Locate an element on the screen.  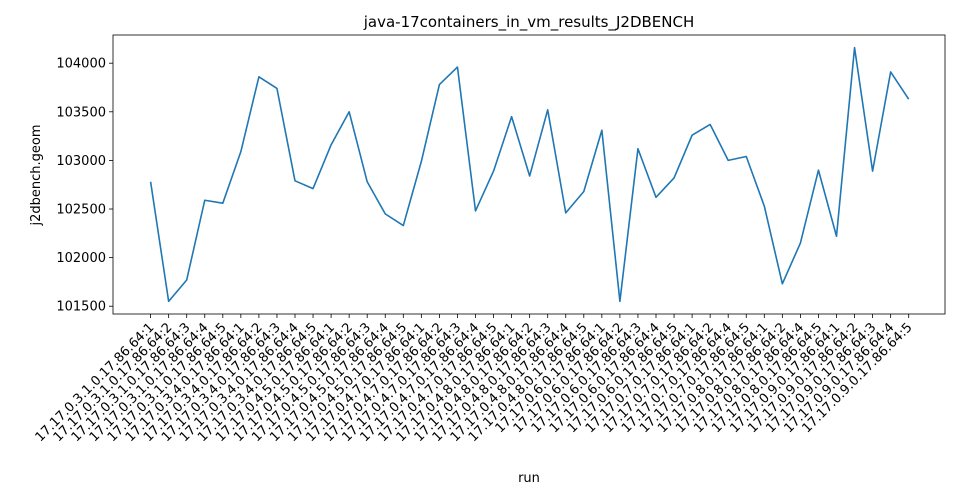
y-axis-label: j2dbench.geom is located at coordinates (36, 175).